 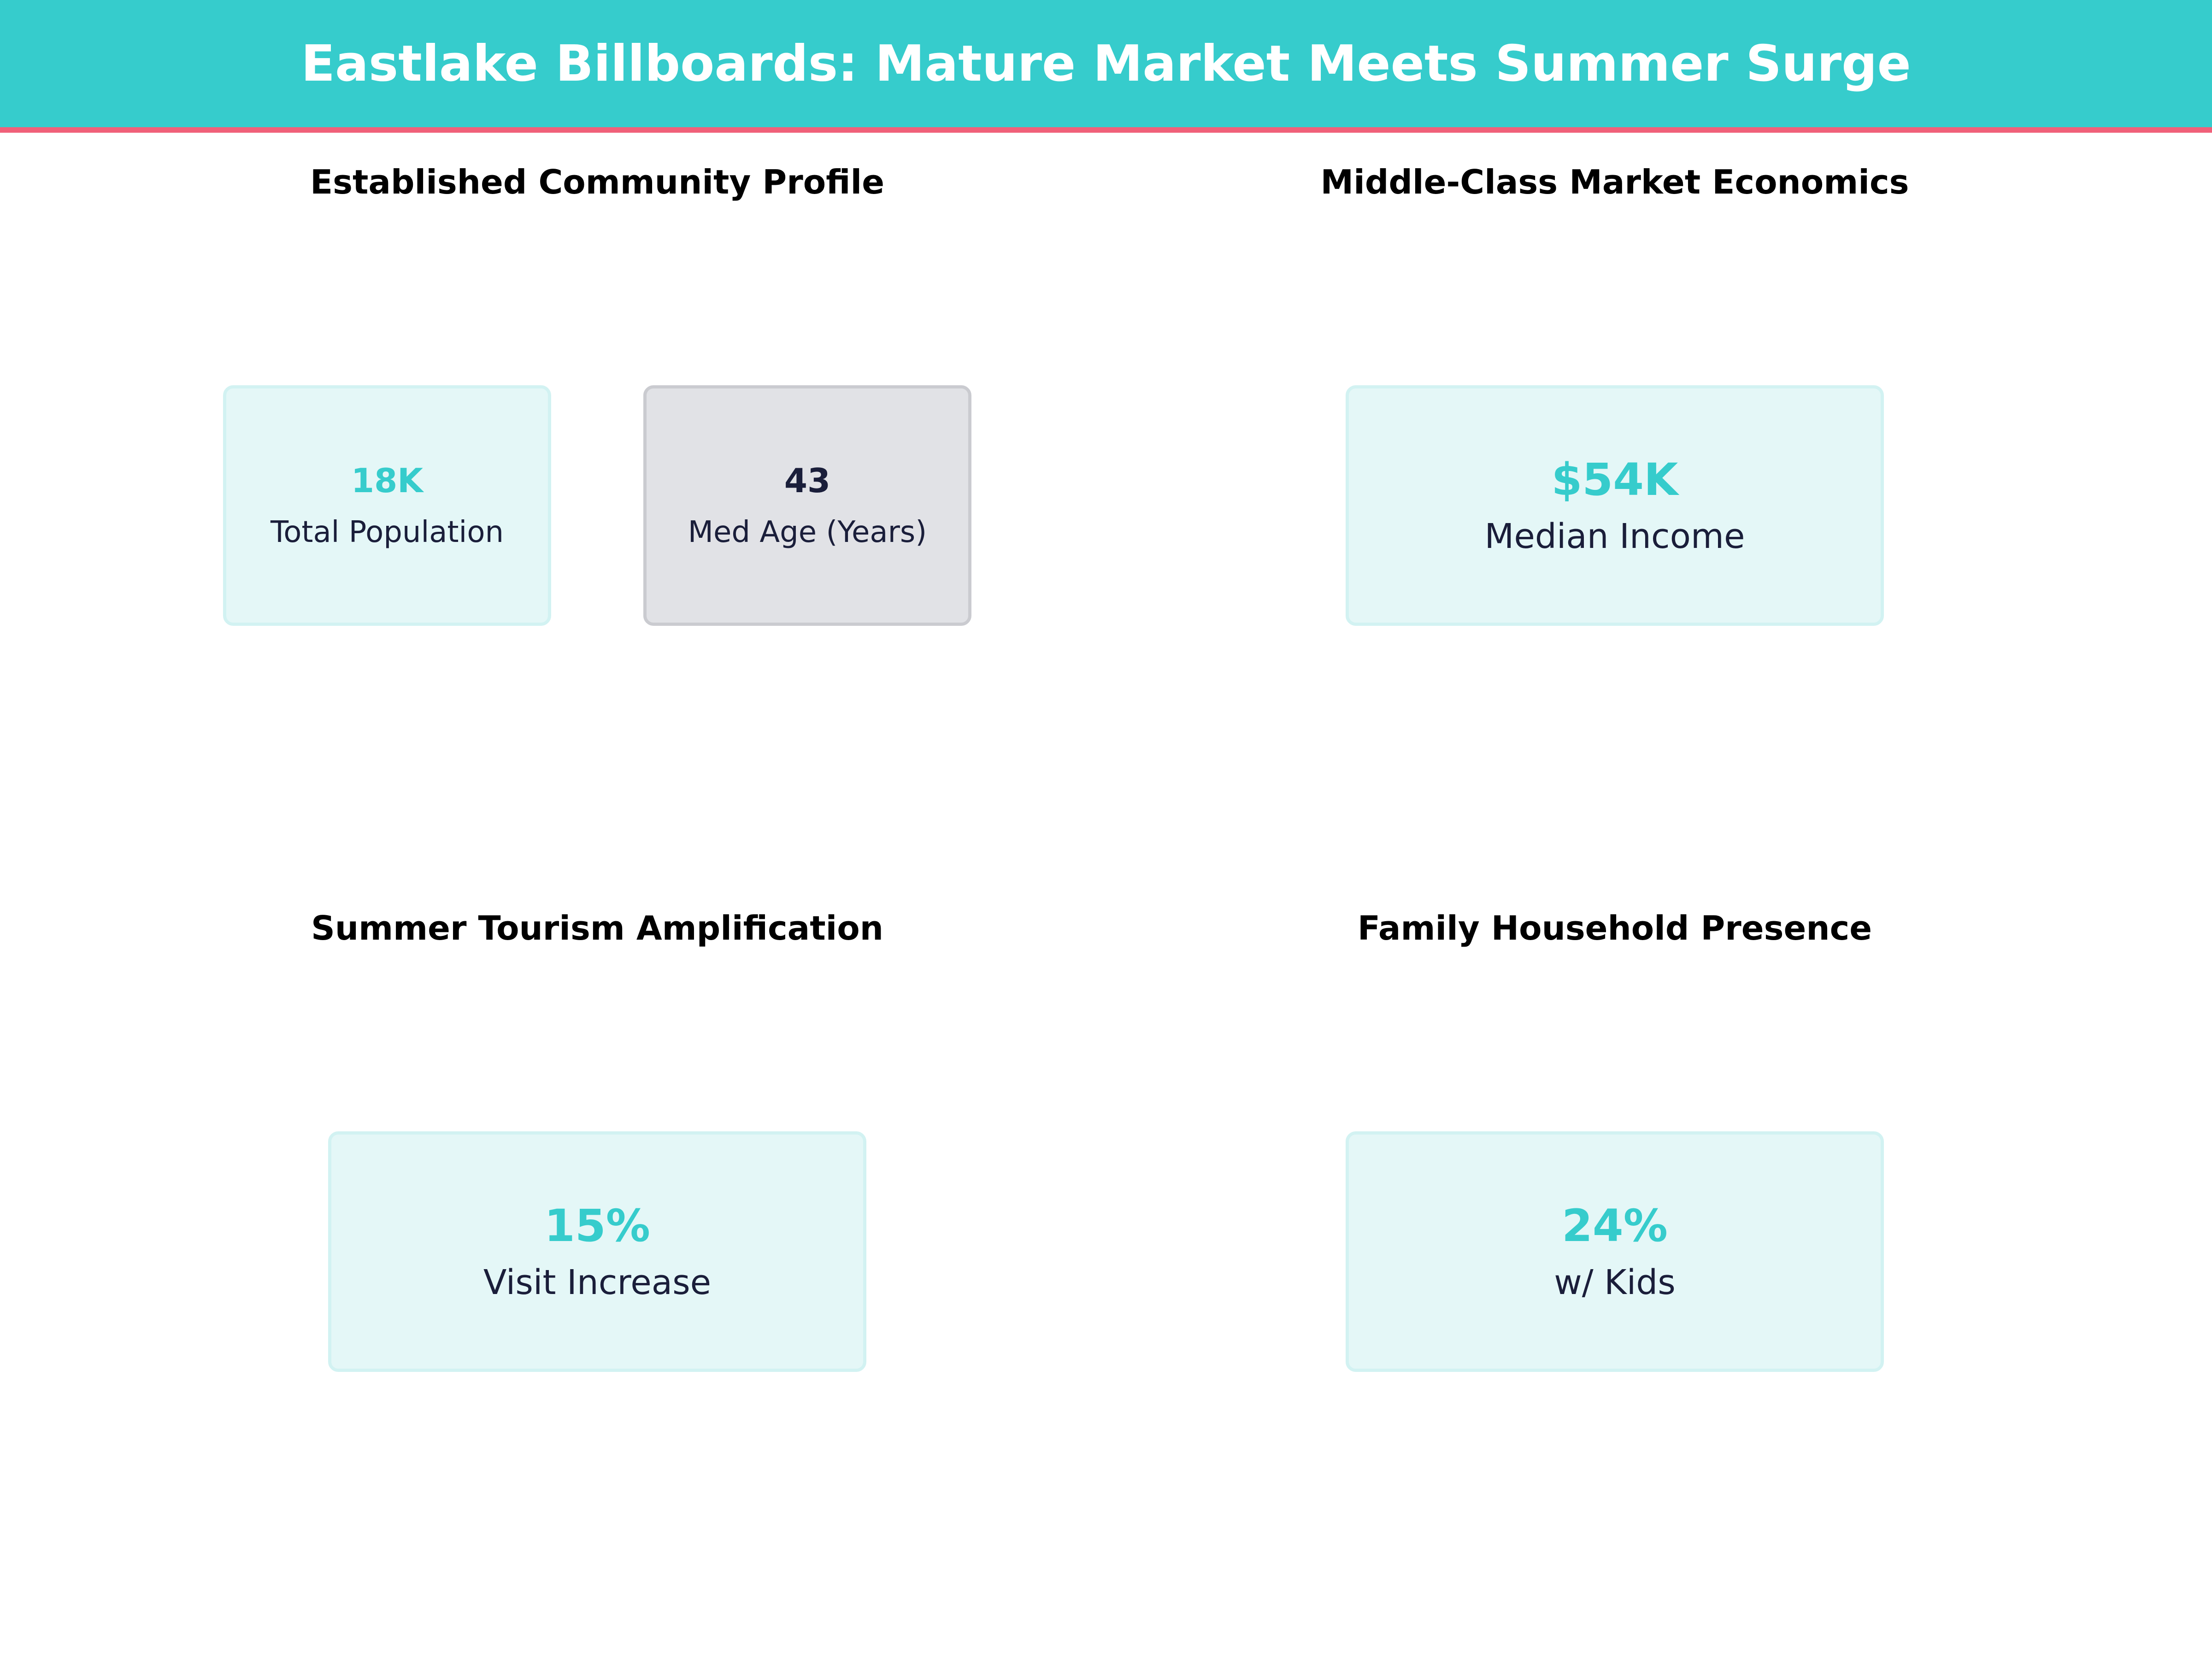 I want to click on stat-label: w/ Kids, so click(x=1615, y=1282).